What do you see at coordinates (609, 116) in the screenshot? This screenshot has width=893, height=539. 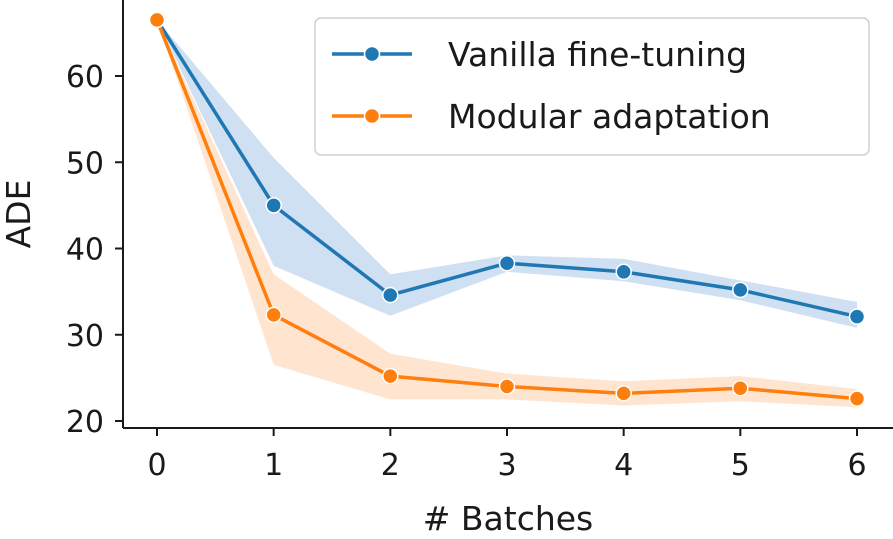 I see `legend-label-modular: Modular adaptation` at bounding box center [609, 116].